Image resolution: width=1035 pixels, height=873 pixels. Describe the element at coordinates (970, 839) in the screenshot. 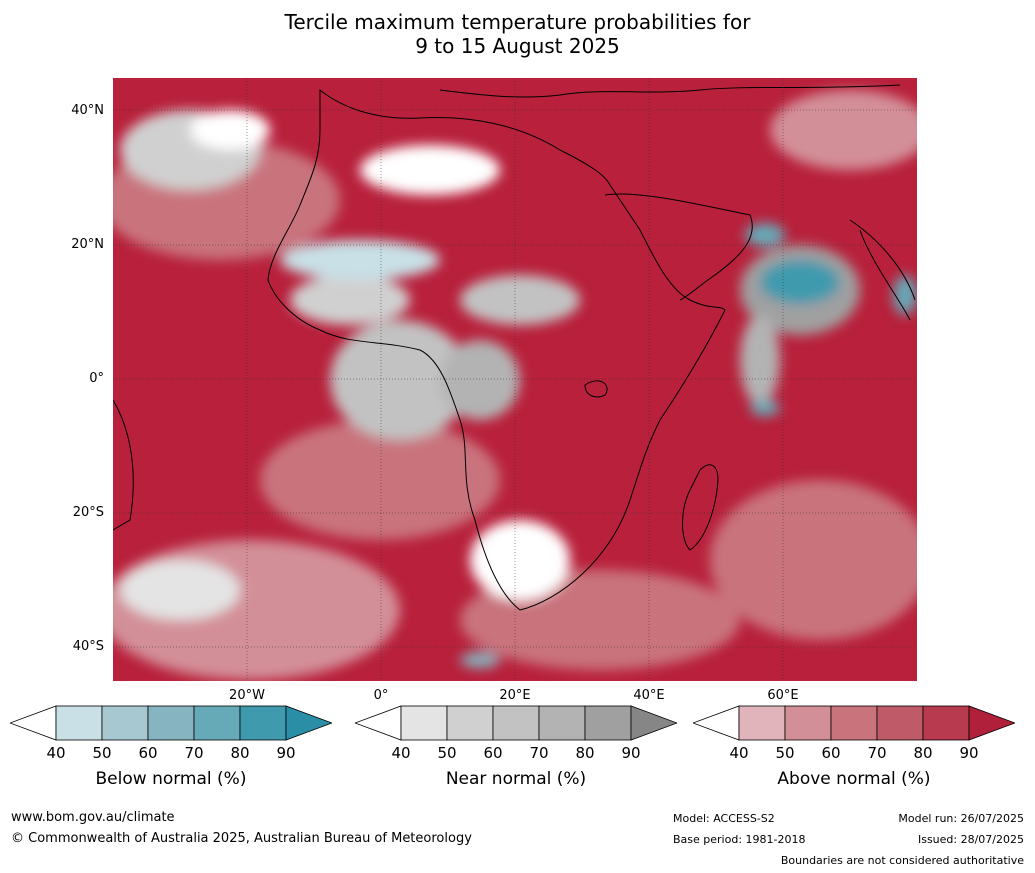

I see `issued-date: Issued: 28/07/2025` at that location.